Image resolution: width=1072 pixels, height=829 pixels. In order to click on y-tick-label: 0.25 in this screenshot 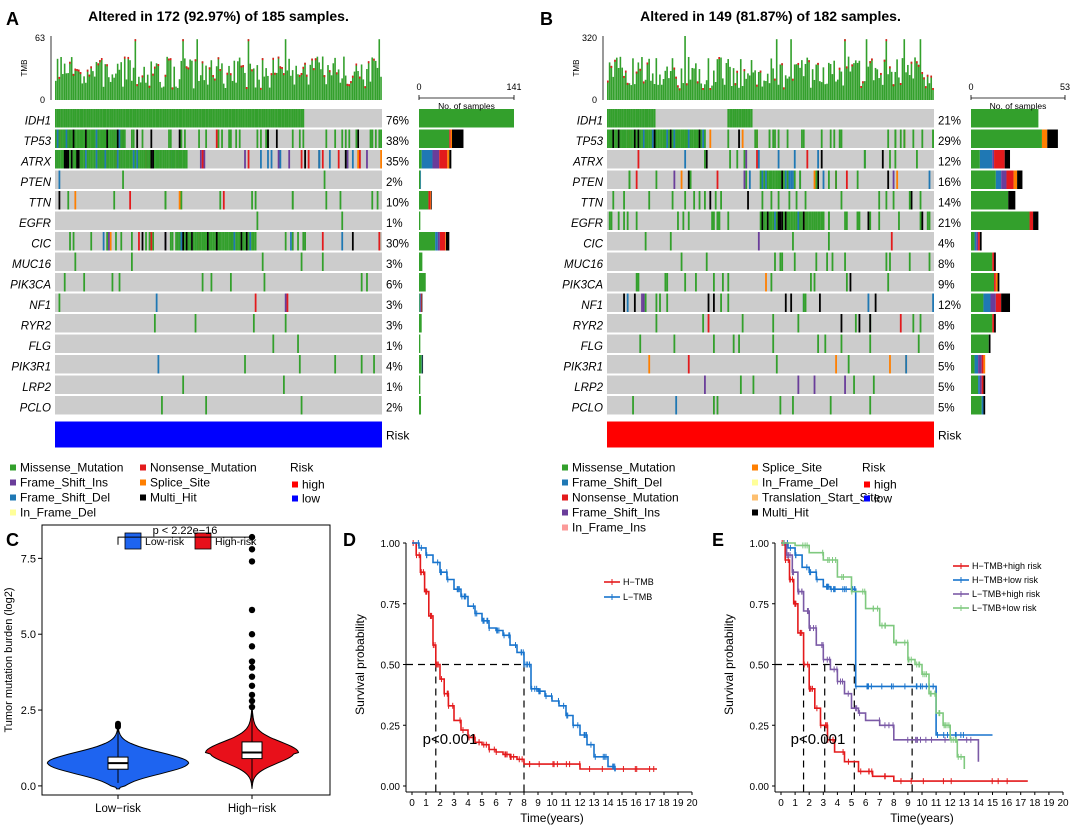, I will do `click(391, 726)`.